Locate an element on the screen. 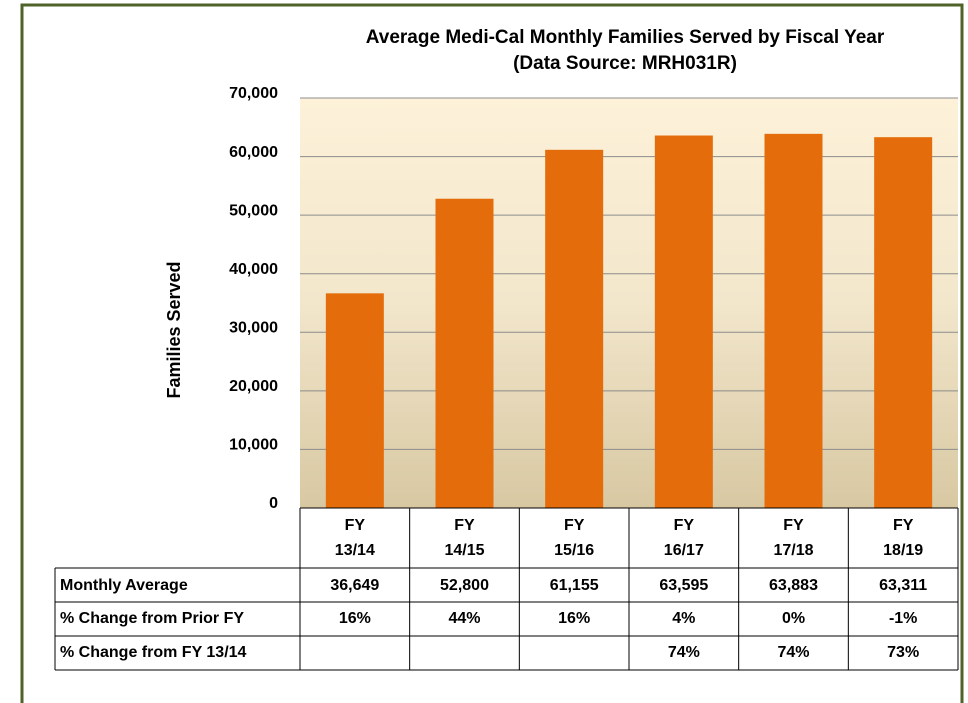  x-tick-label: FY 14/15 is located at coordinates (464, 538).